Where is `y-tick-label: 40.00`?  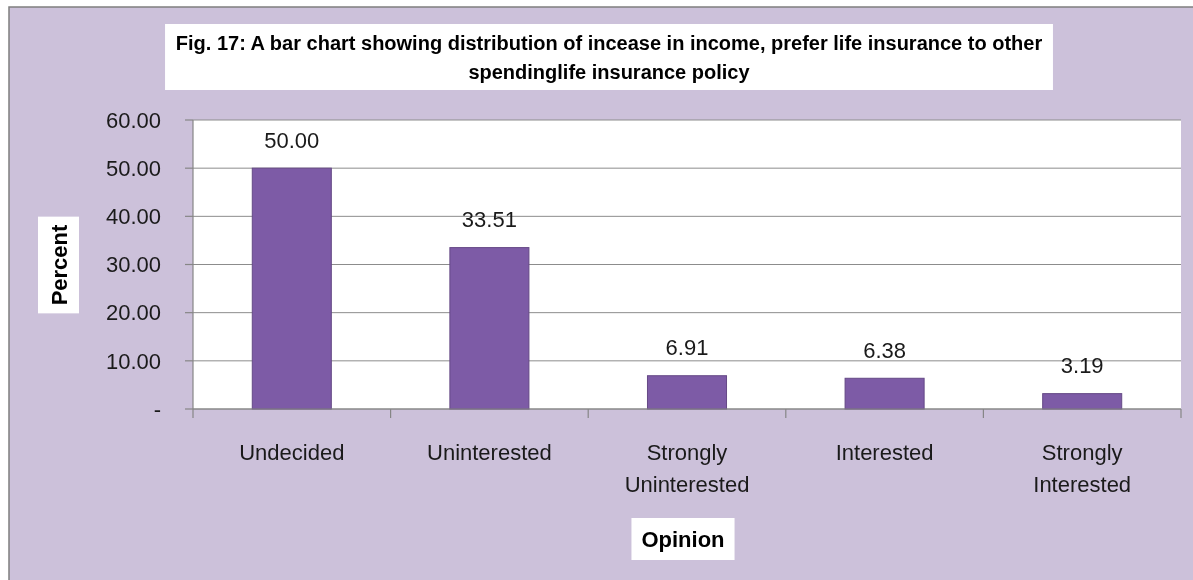
y-tick-label: 40.00 is located at coordinates (133, 217).